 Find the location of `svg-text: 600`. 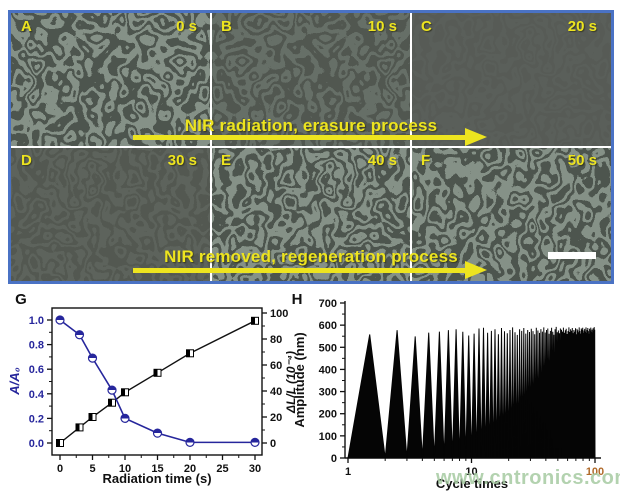

svg-text: 600 is located at coordinates (328, 326).